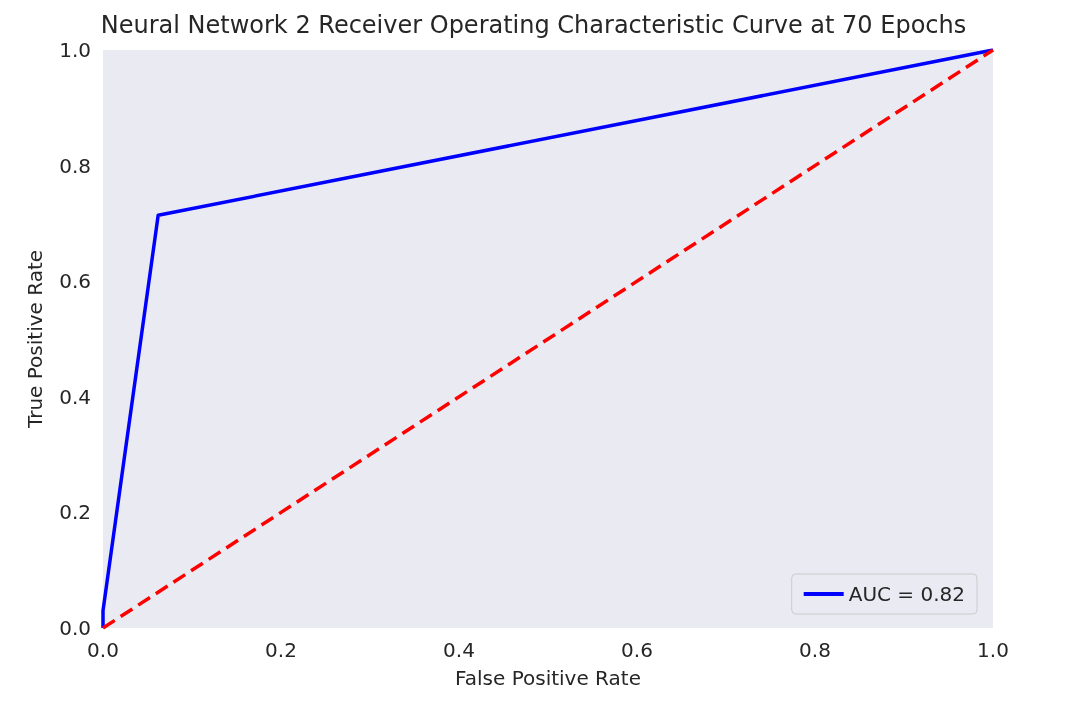 The height and width of the screenshot is (706, 1067). Describe the element at coordinates (907, 594) in the screenshot. I see `legend-label: AUC = 0.82` at that location.